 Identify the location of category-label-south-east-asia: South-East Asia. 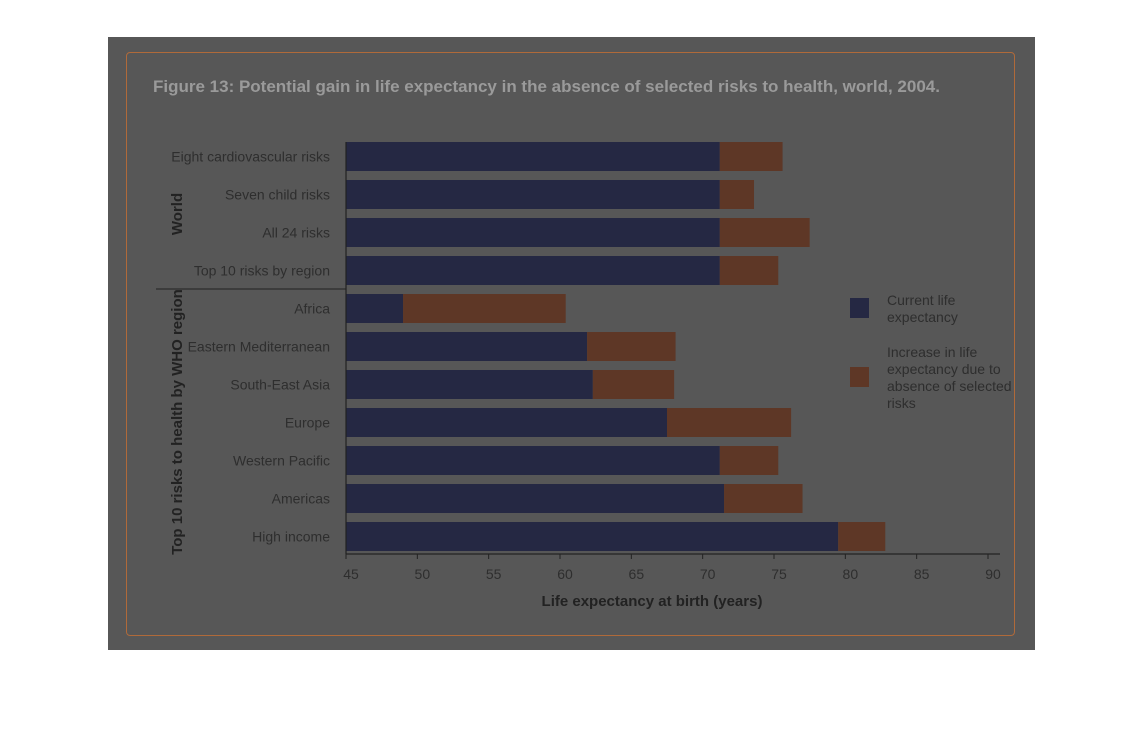
(280, 385).